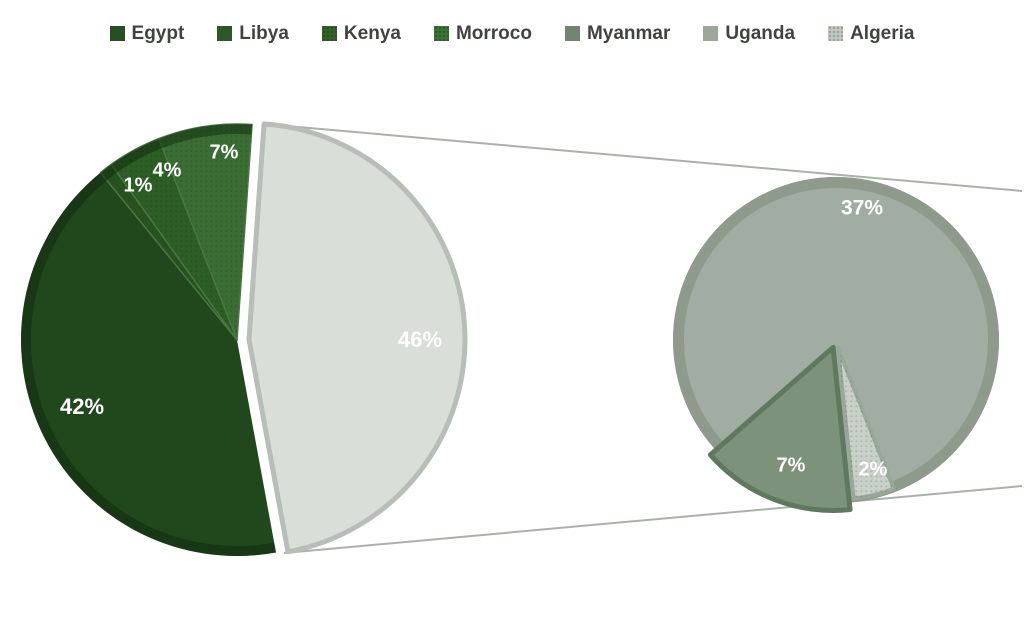 The width and height of the screenshot is (1024, 622). What do you see at coordinates (493, 33) in the screenshot?
I see `legend-label-morroco: Morroco` at bounding box center [493, 33].